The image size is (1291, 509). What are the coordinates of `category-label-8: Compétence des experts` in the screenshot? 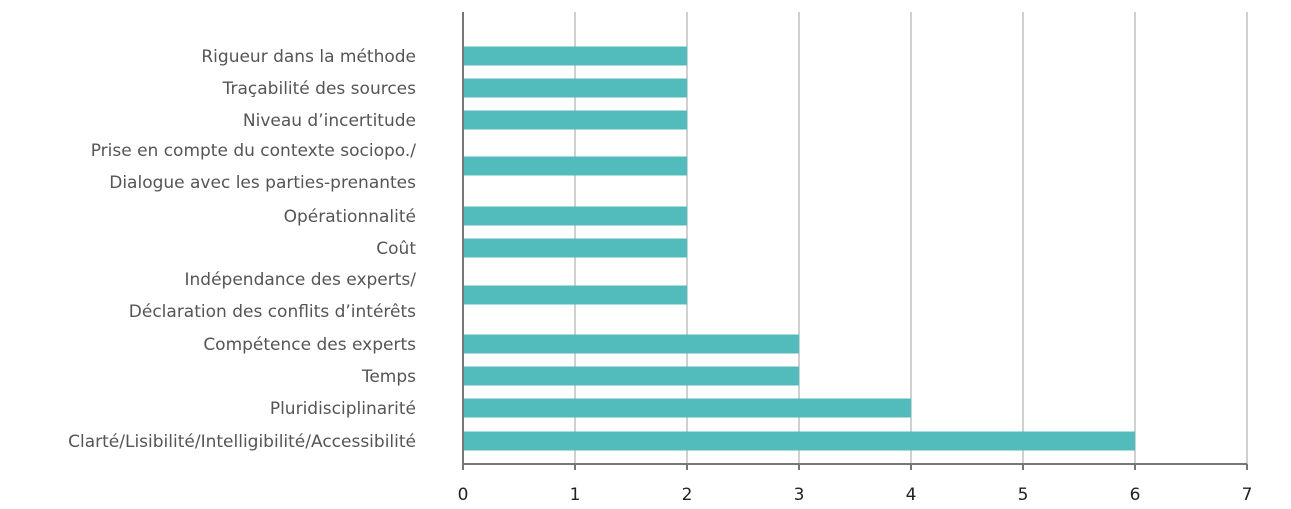 It's located at (309, 345).